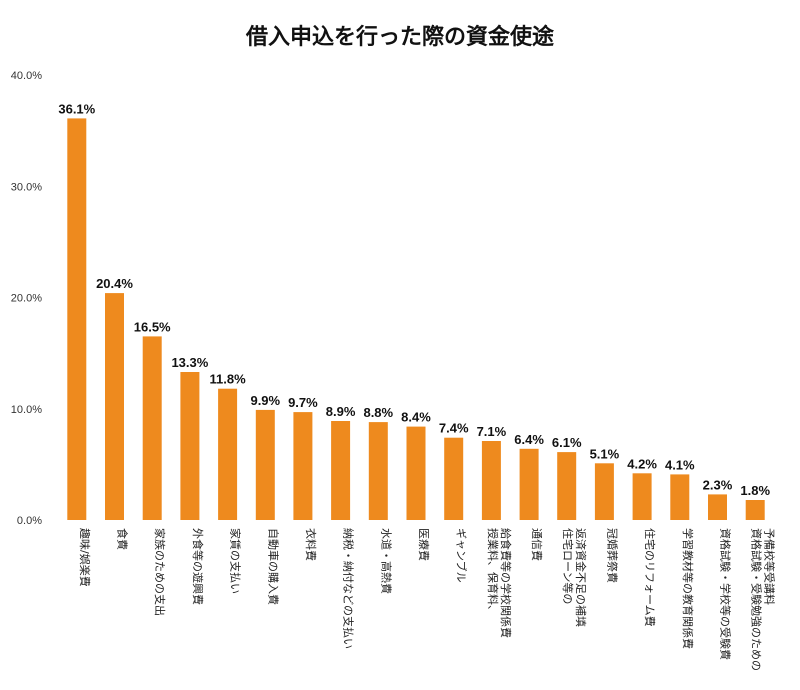 This screenshot has height=690, width=800. I want to click on y-axis: 0.0% 10.0% 20.0% 30.0% 40.0%, so click(26, 298).